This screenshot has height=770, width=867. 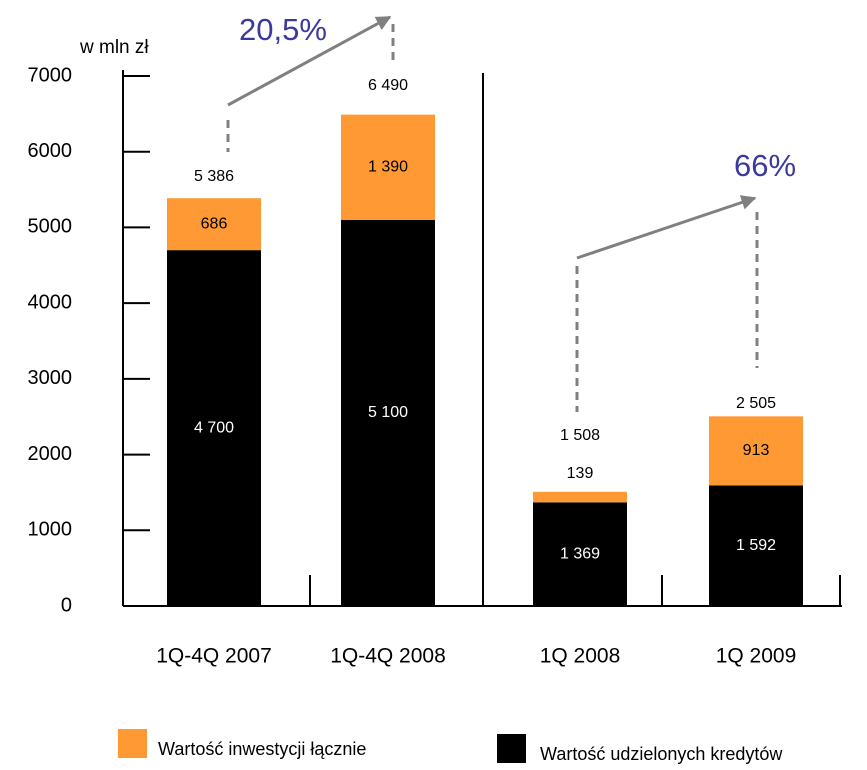 What do you see at coordinates (50, 530) in the screenshot?
I see `y-tick-label: 1000` at bounding box center [50, 530].